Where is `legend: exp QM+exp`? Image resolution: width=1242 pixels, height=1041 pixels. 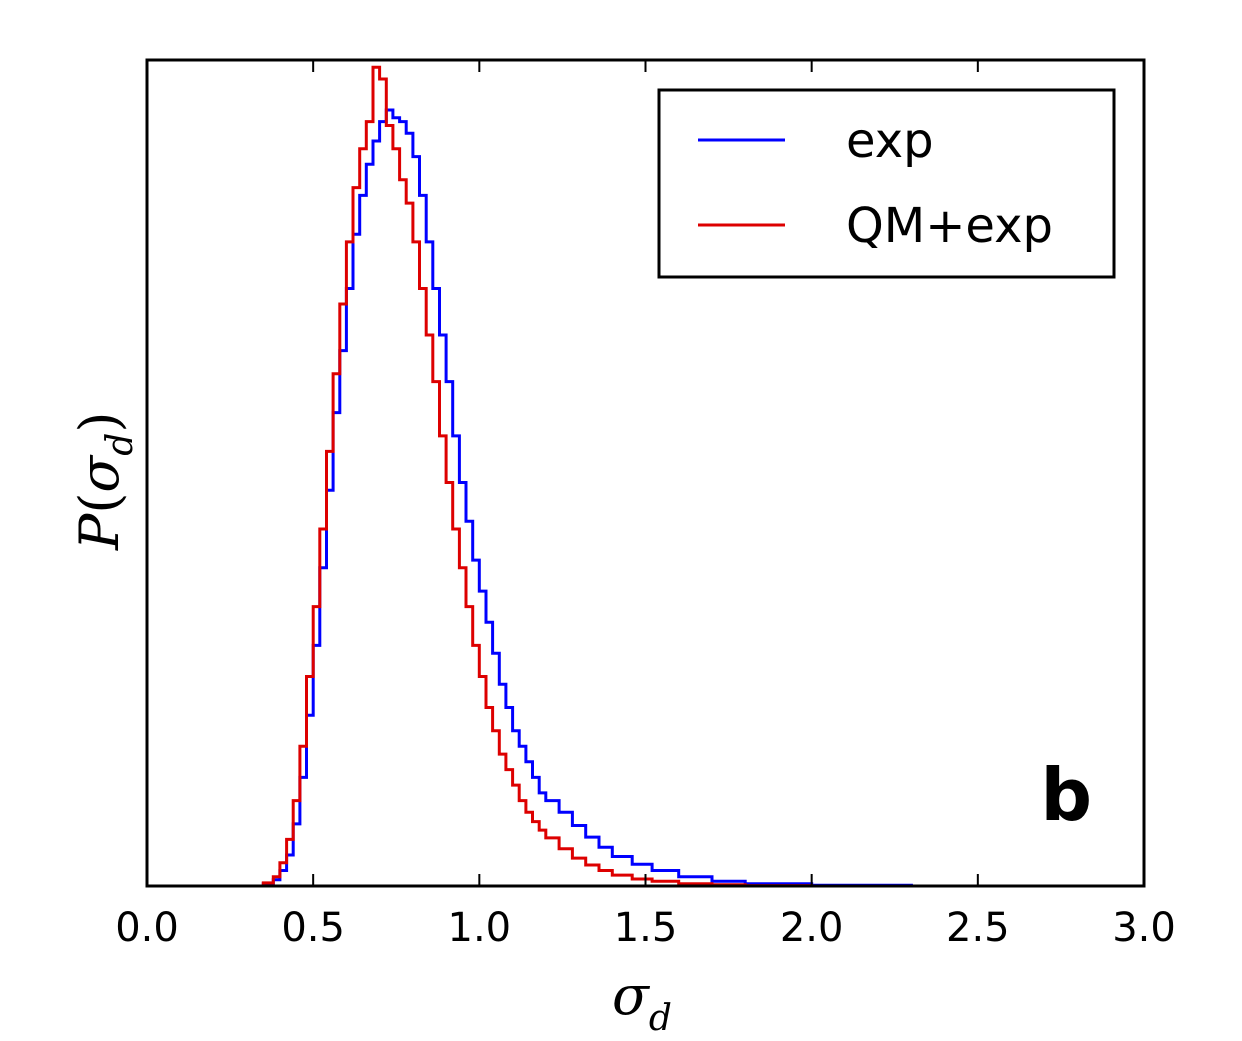
legend: exp QM+exp is located at coordinates (886, 183).